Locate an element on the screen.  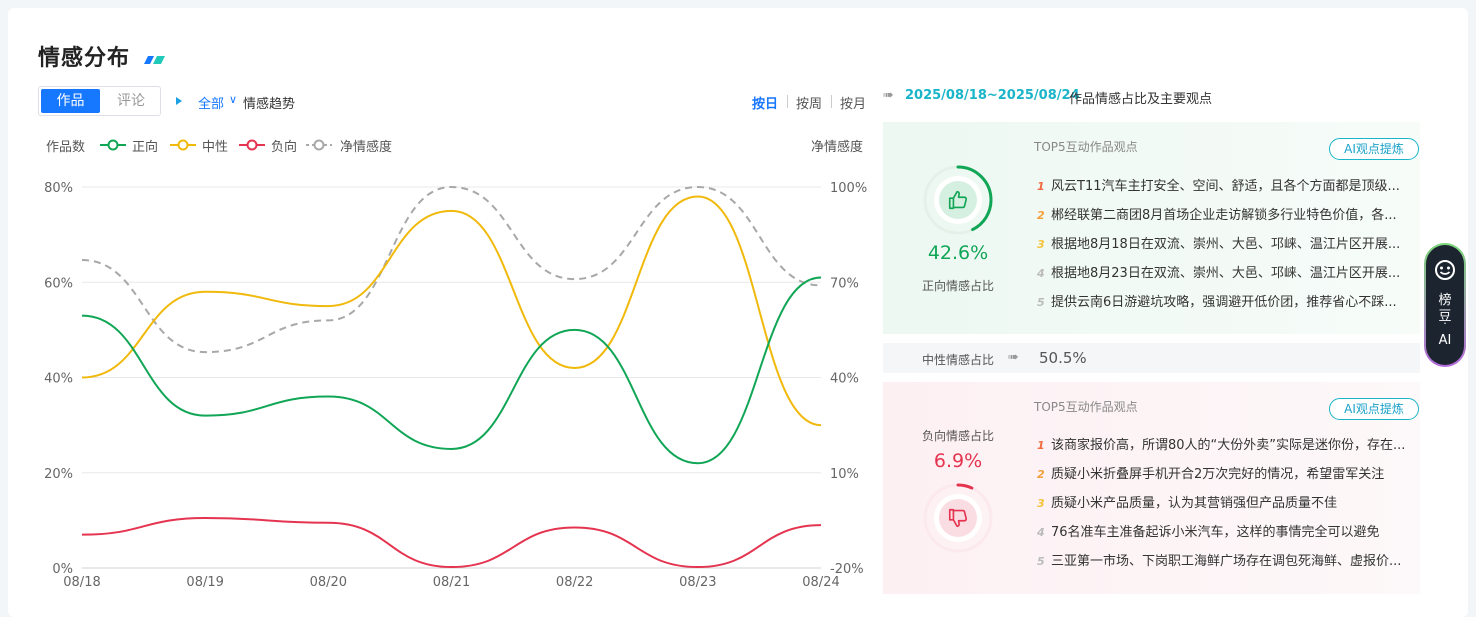
thumbs-up-icon is located at coordinates (958, 200).